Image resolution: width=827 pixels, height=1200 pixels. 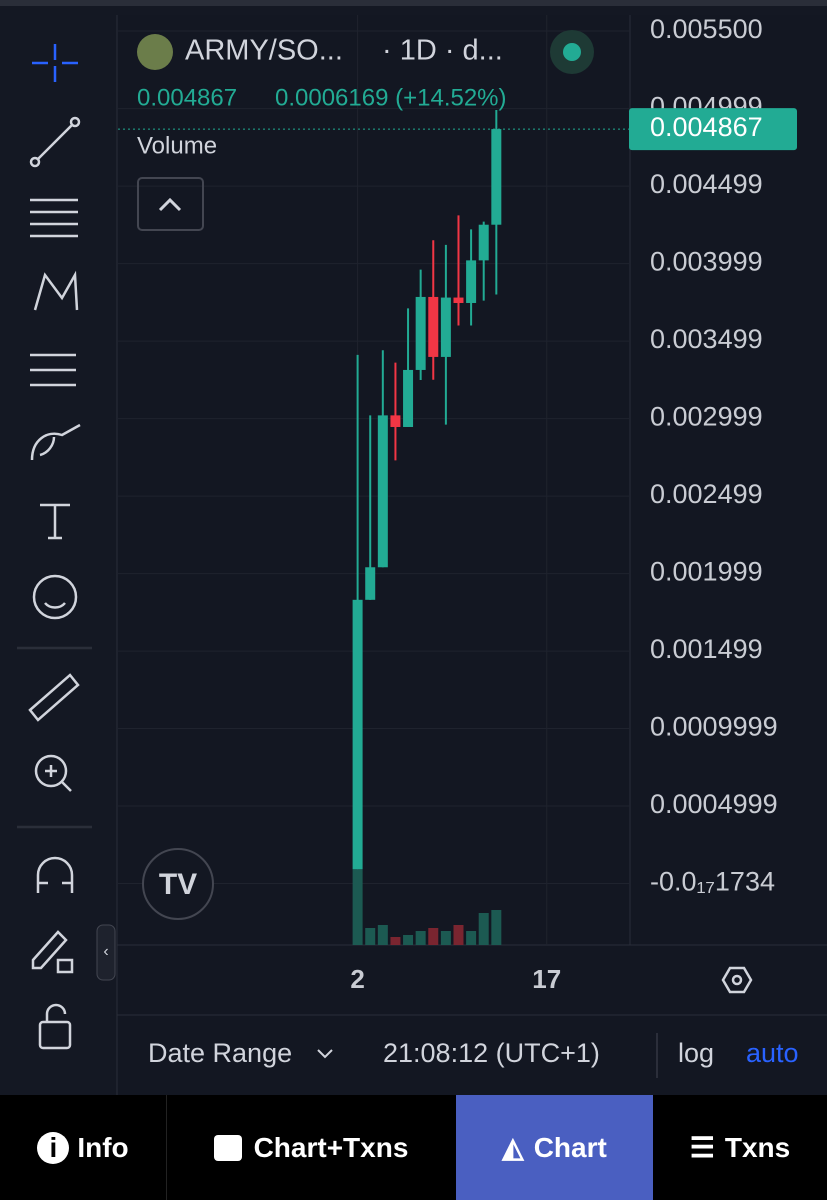 I want to click on magnet-tool, so click(x=55, y=874).